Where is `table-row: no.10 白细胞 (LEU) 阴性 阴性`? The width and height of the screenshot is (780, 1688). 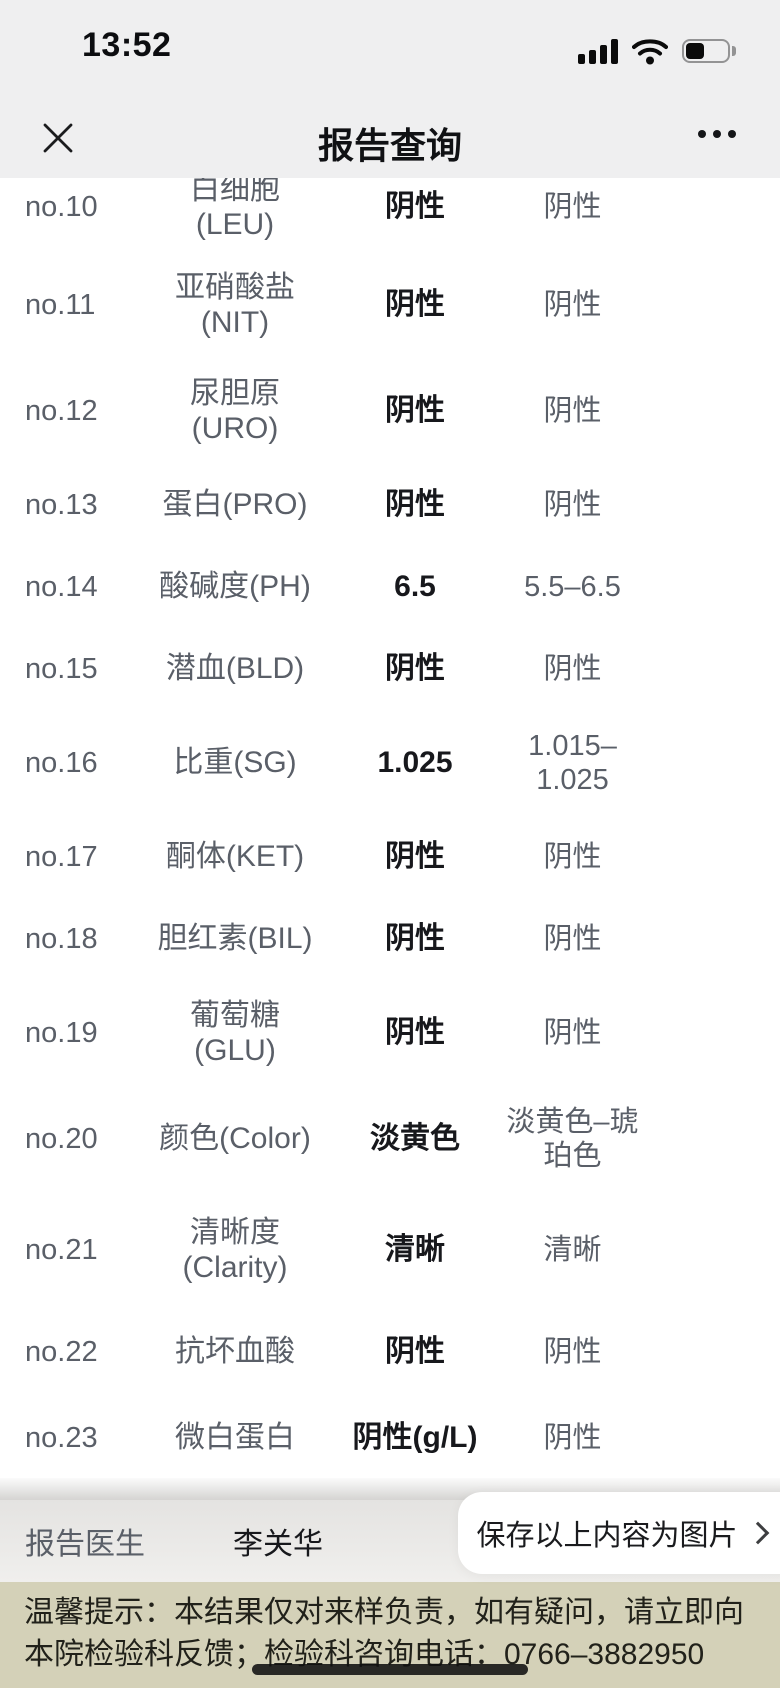
table-row: no.10 白细胞 (LEU) 阴性 阴性 is located at coordinates (390, 215).